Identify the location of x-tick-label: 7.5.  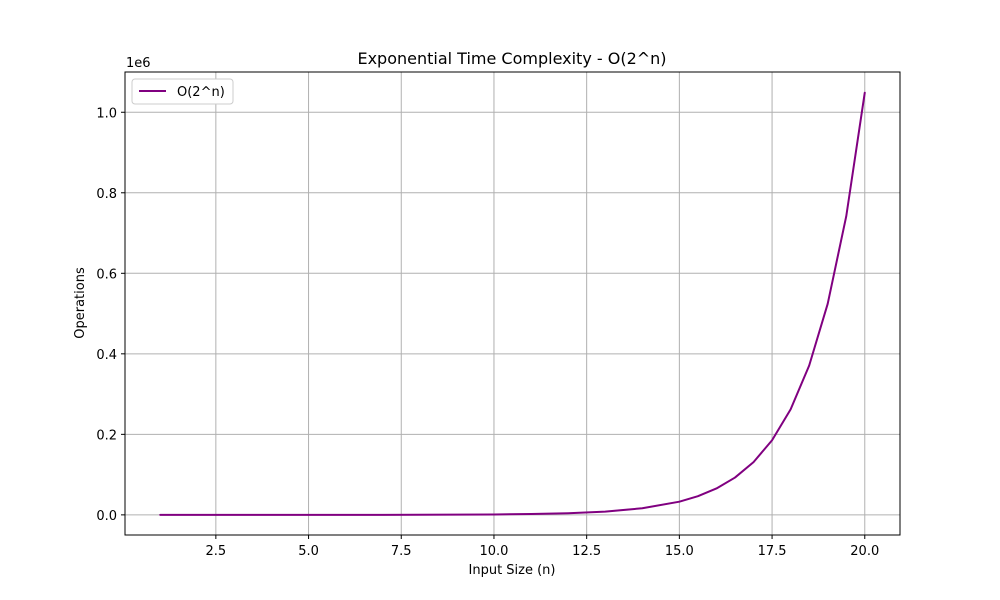
(401, 551).